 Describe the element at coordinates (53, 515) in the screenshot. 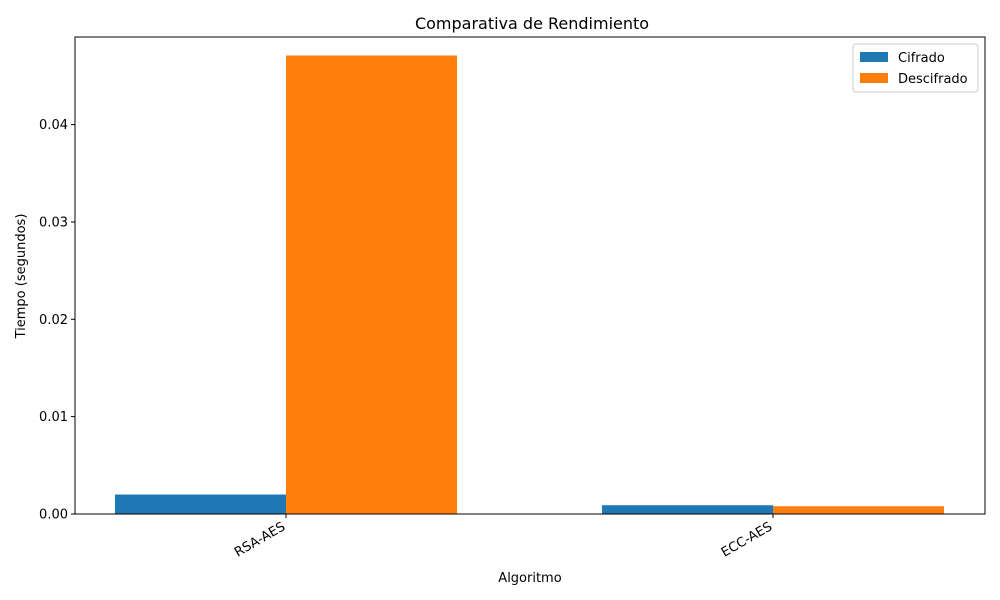

I see `y-tick-label: 0.00` at that location.